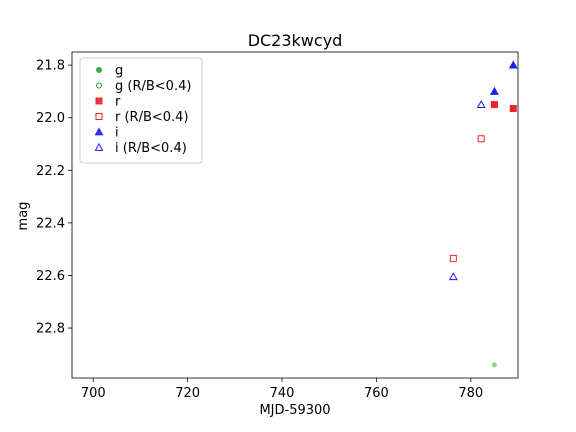 The width and height of the screenshot is (576, 432). What do you see at coordinates (152, 117) in the screenshot?
I see `legend-label: r (R/B<0.4)` at bounding box center [152, 117].